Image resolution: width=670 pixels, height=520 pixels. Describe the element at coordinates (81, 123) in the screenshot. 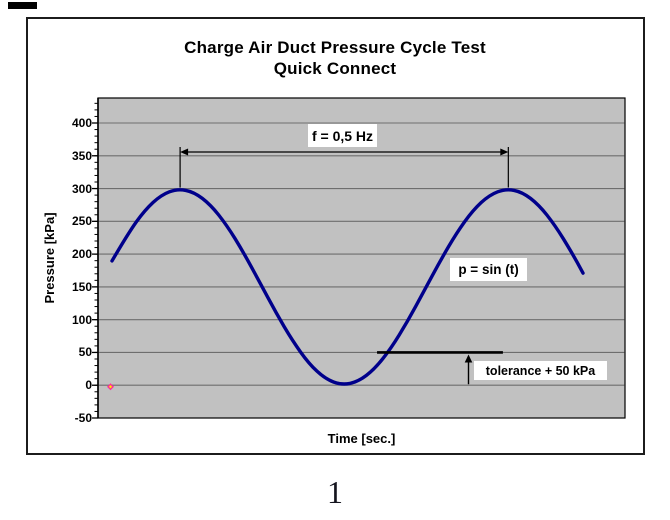

I see `y-tick-label-400: 400` at that location.